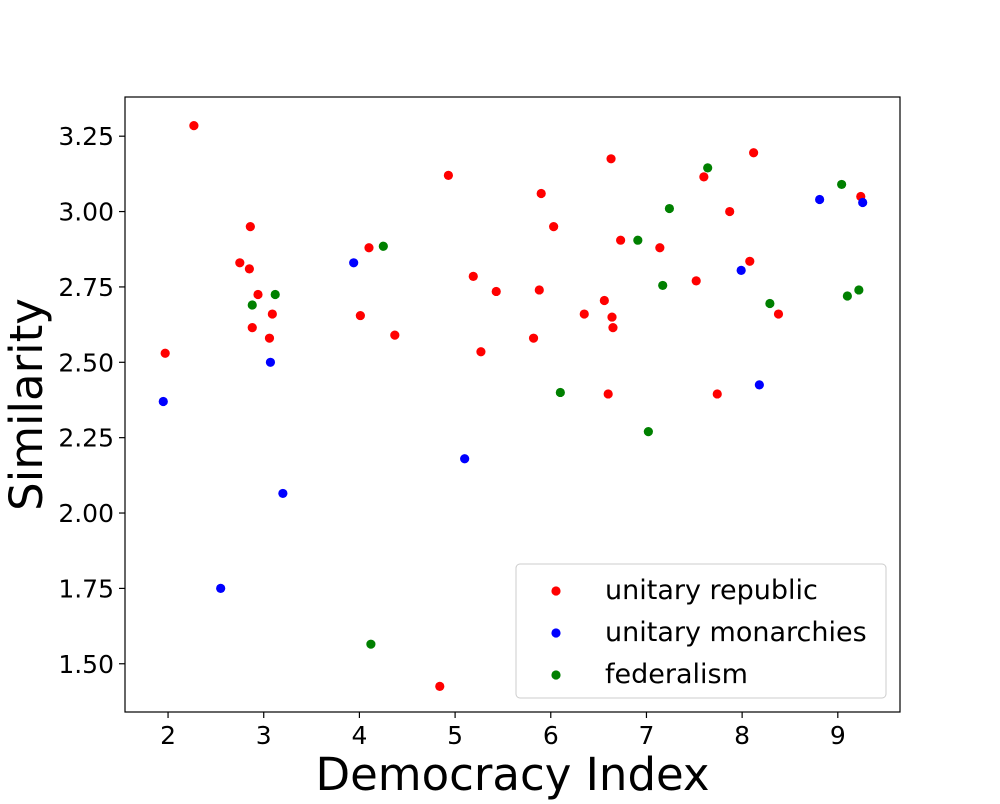 The image size is (1000, 804). What do you see at coordinates (838, 735) in the screenshot?
I see `x-tick-label: 9` at bounding box center [838, 735].